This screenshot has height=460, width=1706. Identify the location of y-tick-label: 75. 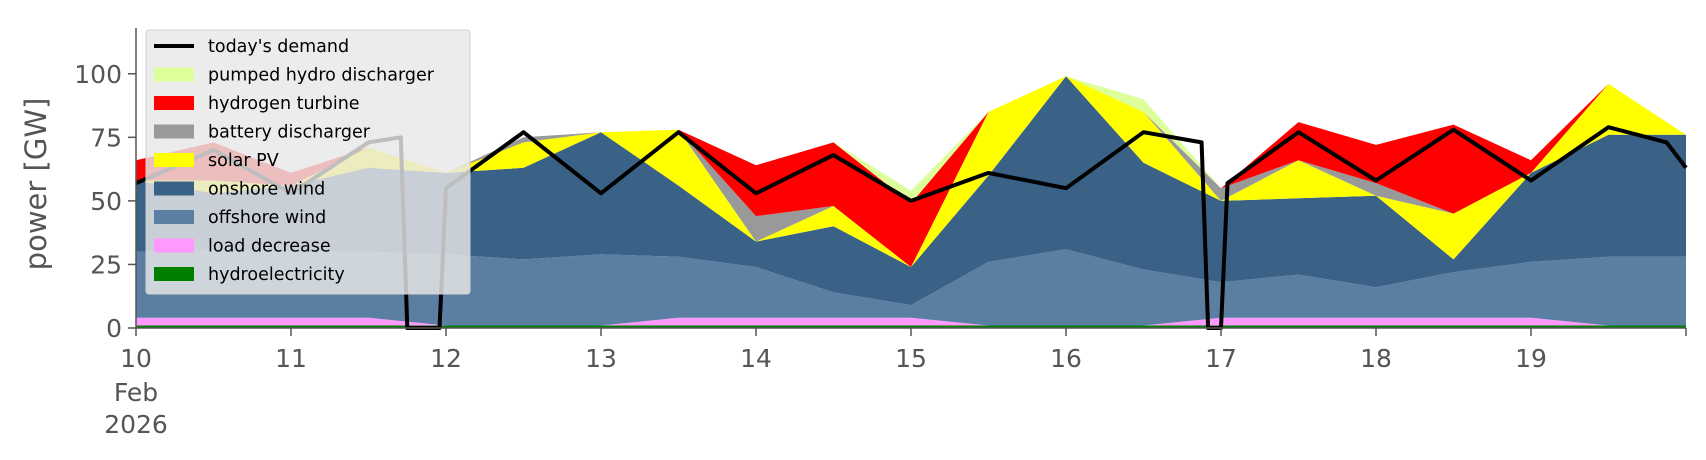
(106, 137).